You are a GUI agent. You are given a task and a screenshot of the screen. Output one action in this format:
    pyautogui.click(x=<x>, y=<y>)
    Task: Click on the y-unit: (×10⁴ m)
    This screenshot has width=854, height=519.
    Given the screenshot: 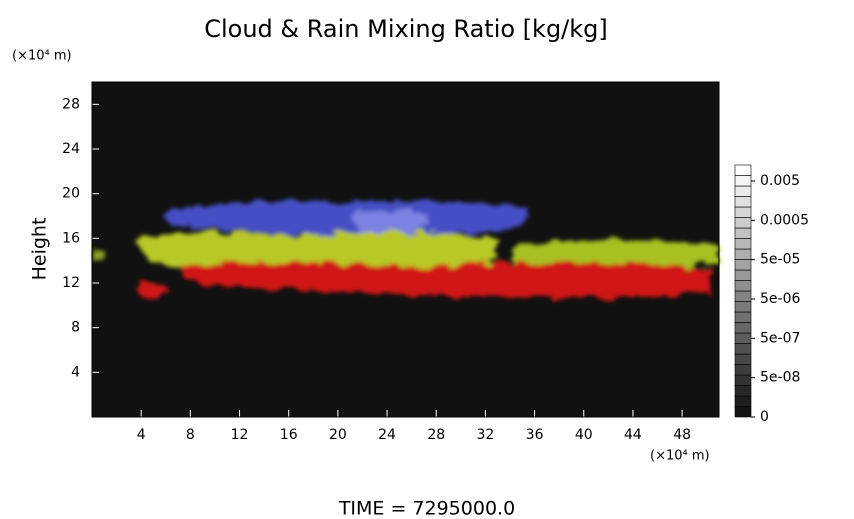 What is the action you would take?
    pyautogui.click(x=42, y=56)
    